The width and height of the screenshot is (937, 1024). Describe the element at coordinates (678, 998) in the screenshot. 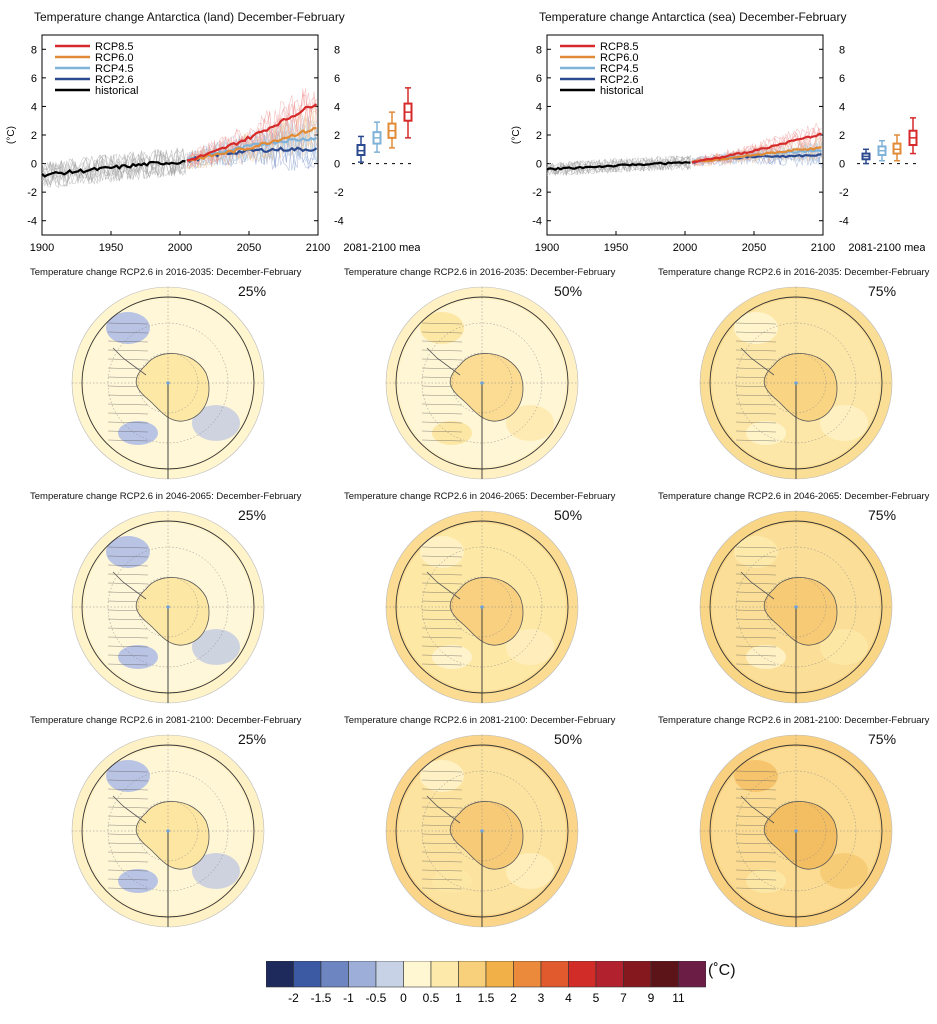

I see `colorbar-label: 11` at that location.